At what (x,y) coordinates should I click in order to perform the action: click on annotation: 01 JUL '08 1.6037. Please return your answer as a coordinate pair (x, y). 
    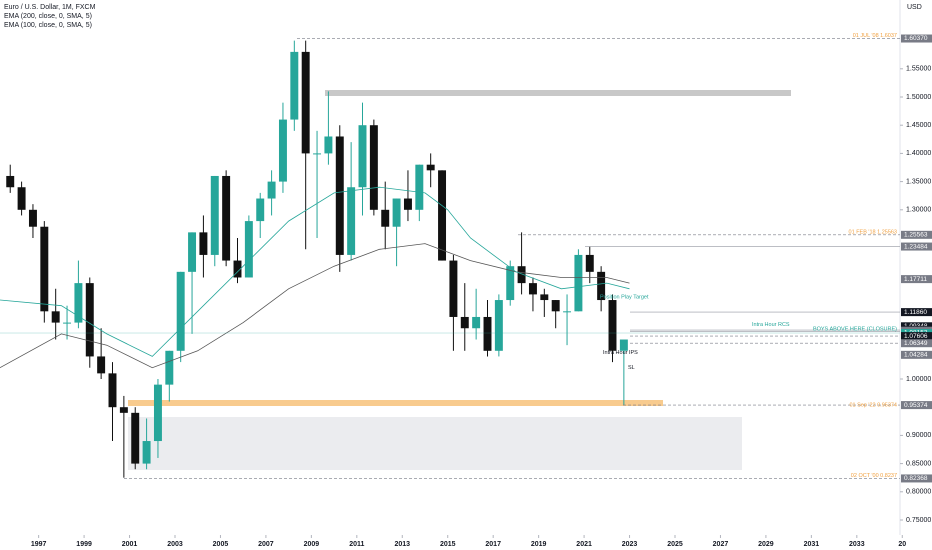
    Looking at the image, I should click on (875, 36).